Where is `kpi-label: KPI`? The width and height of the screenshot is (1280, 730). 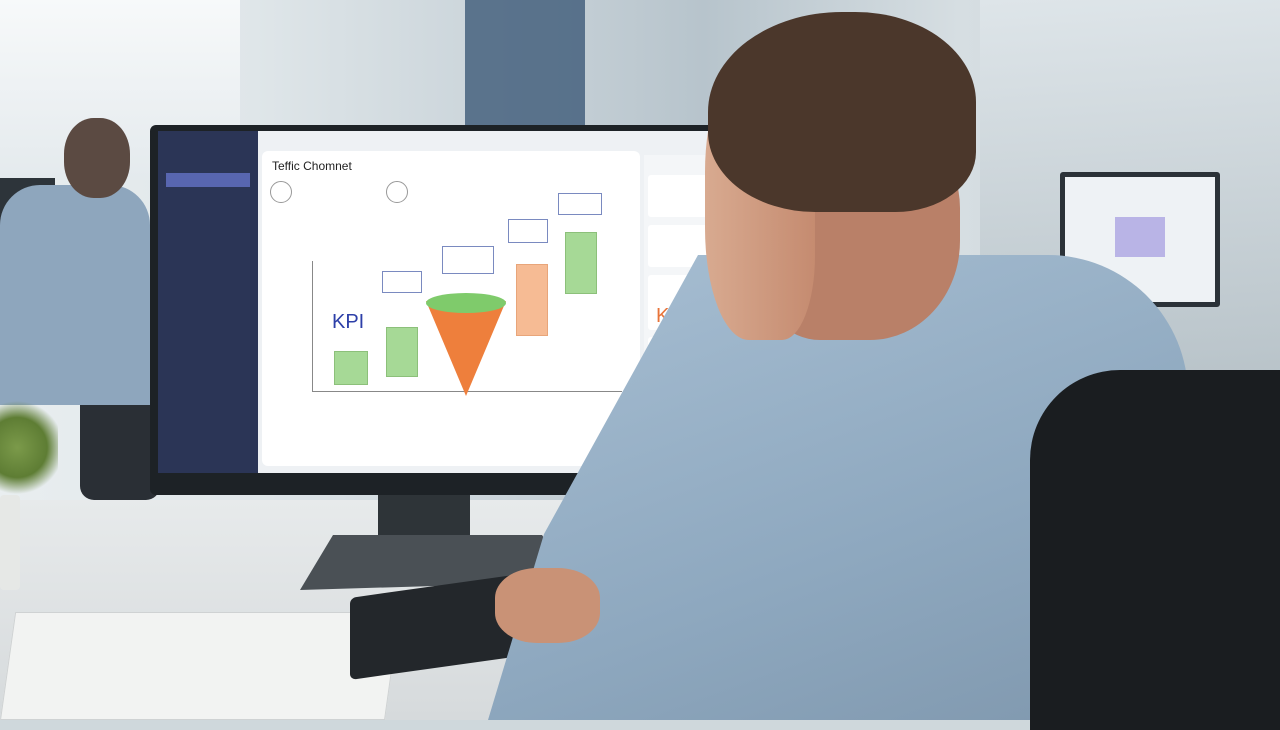
kpi-label: KPI is located at coordinates (348, 322).